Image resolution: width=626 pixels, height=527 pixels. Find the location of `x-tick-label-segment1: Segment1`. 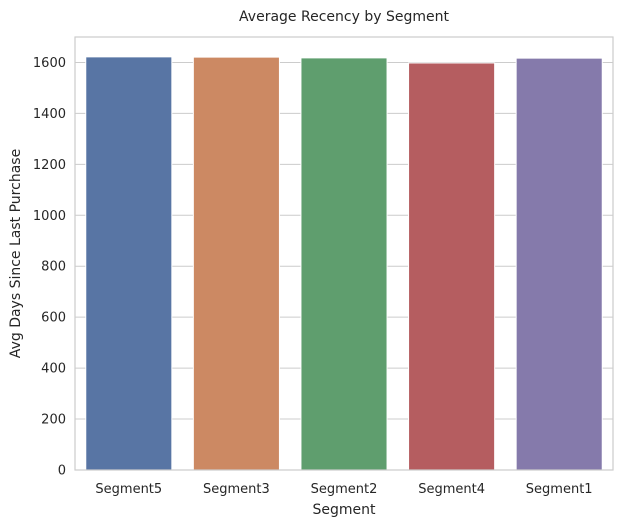

x-tick-label-segment1: Segment1 is located at coordinates (559, 489).